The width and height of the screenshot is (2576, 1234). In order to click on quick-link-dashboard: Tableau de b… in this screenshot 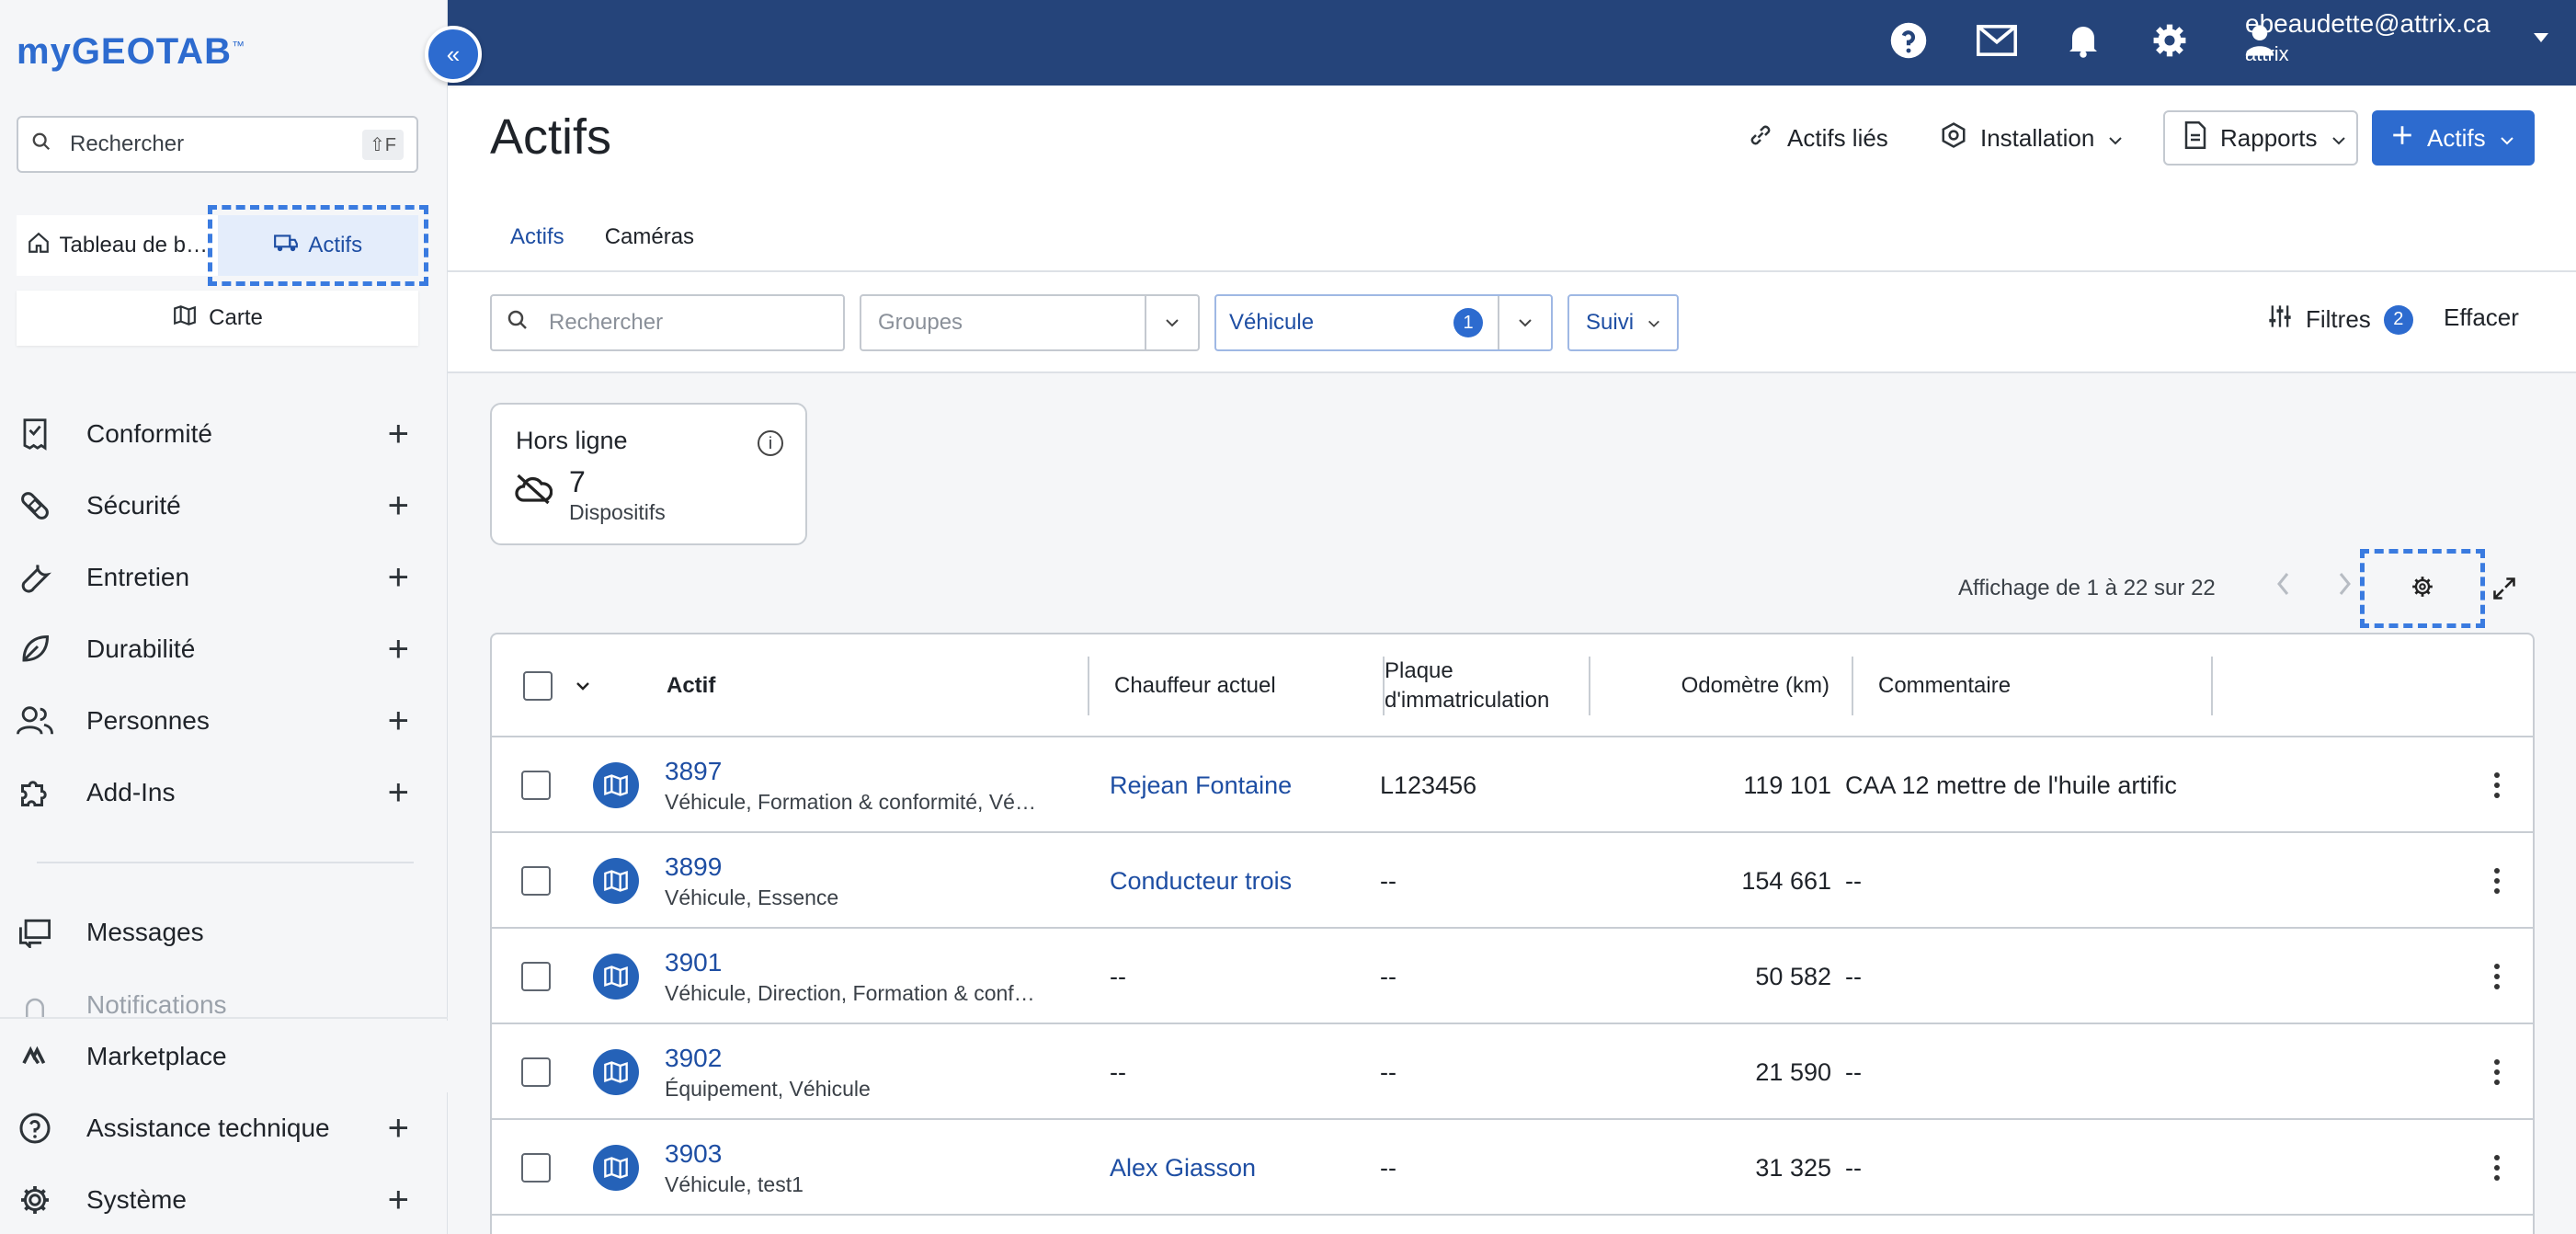, I will do `click(117, 245)`.